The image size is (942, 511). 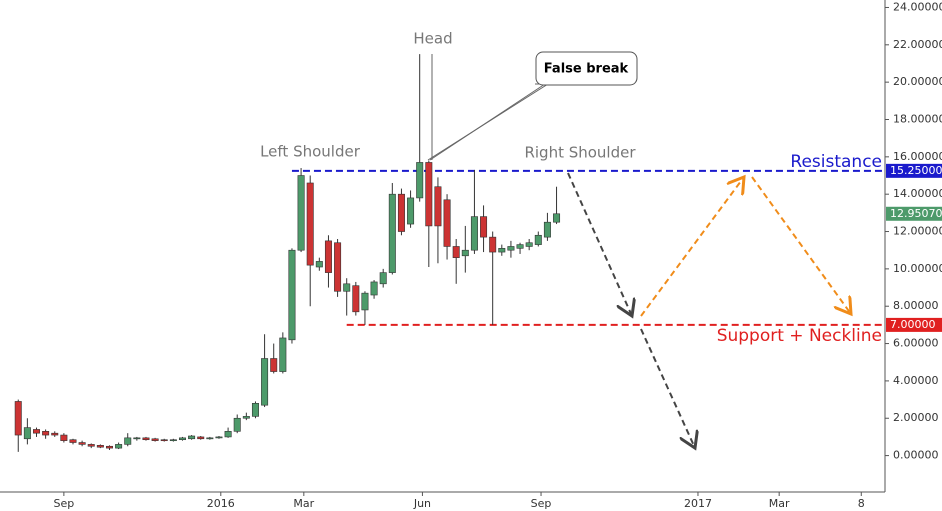 What do you see at coordinates (799, 336) in the screenshot?
I see `level-name: Support + Neckline` at bounding box center [799, 336].